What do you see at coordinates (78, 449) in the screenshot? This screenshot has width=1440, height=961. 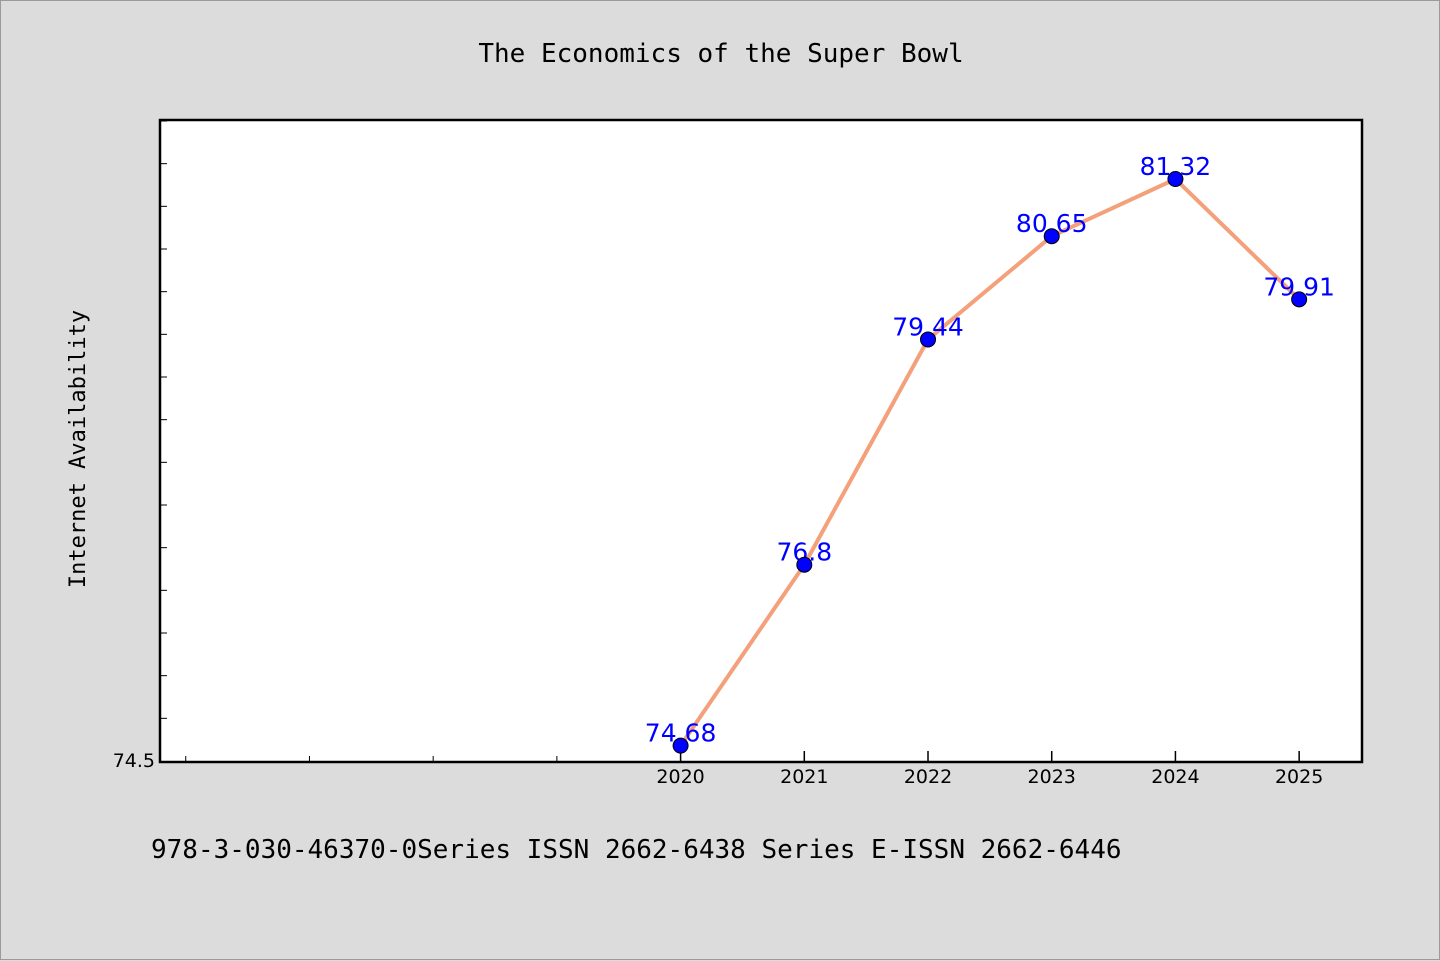 I see `y-axis-label: Internet Availability` at bounding box center [78, 449].